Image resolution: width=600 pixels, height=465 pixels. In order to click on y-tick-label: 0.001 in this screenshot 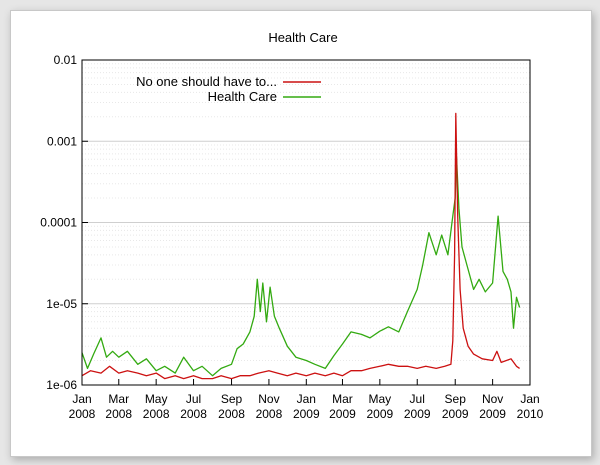, I will do `click(62, 141)`.